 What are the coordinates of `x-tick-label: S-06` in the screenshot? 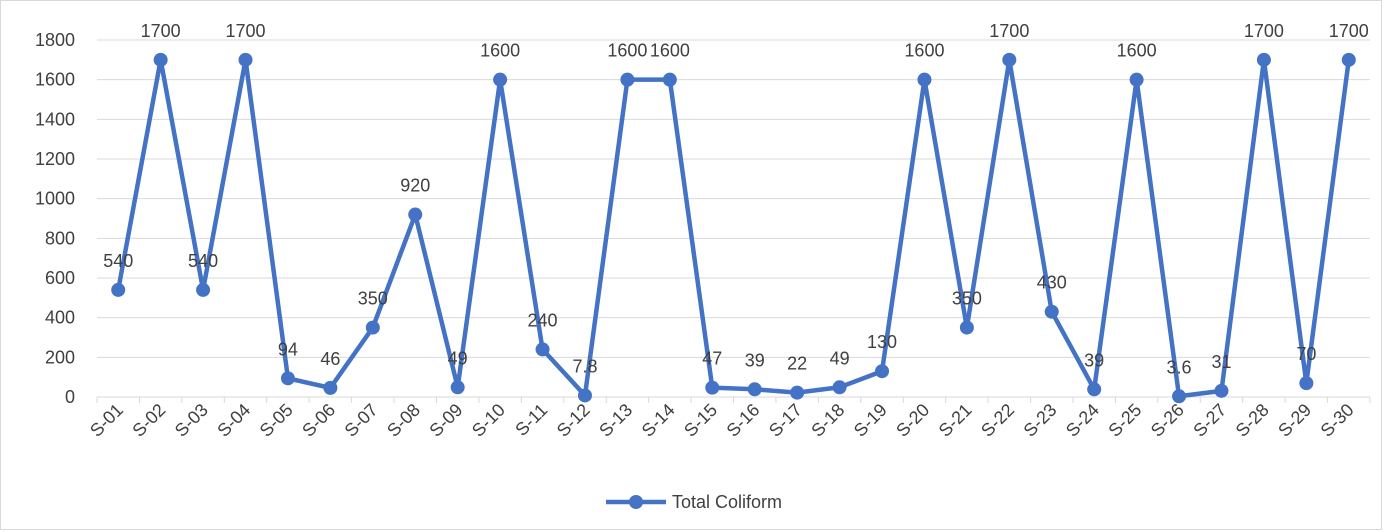 It's located at (318, 420).